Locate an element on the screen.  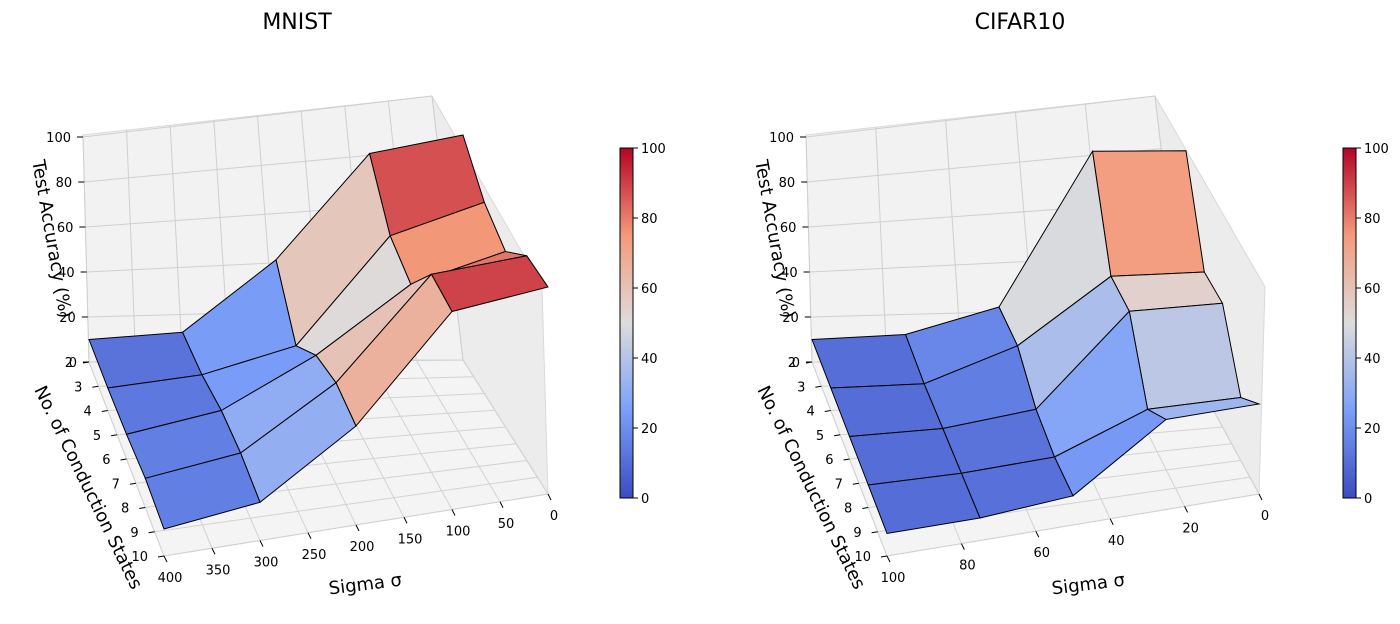
chart-title: CIFAR10 is located at coordinates (1020, 22).